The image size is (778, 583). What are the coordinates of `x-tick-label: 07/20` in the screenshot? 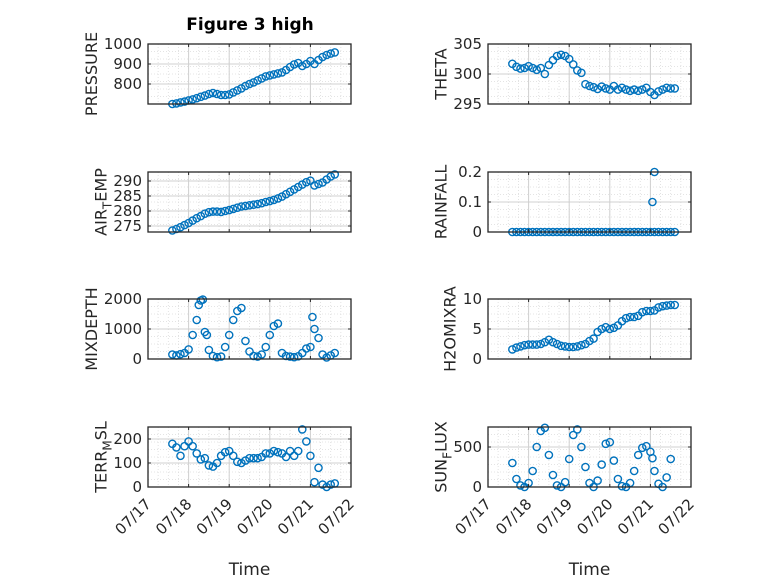 It's located at (254, 516).